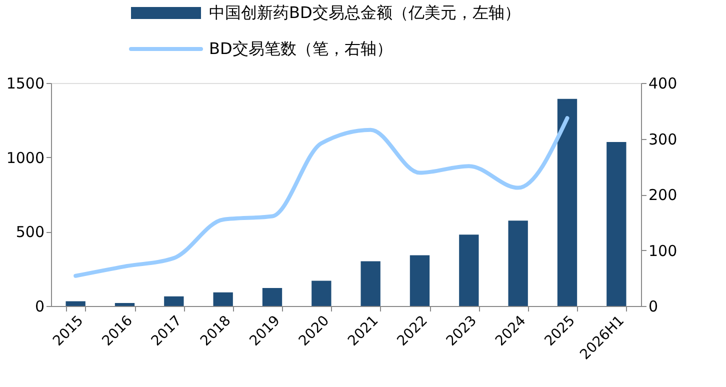 The image size is (726, 387). Describe the element at coordinates (25, 83) in the screenshot. I see `y-tick-label: 1500` at that location.